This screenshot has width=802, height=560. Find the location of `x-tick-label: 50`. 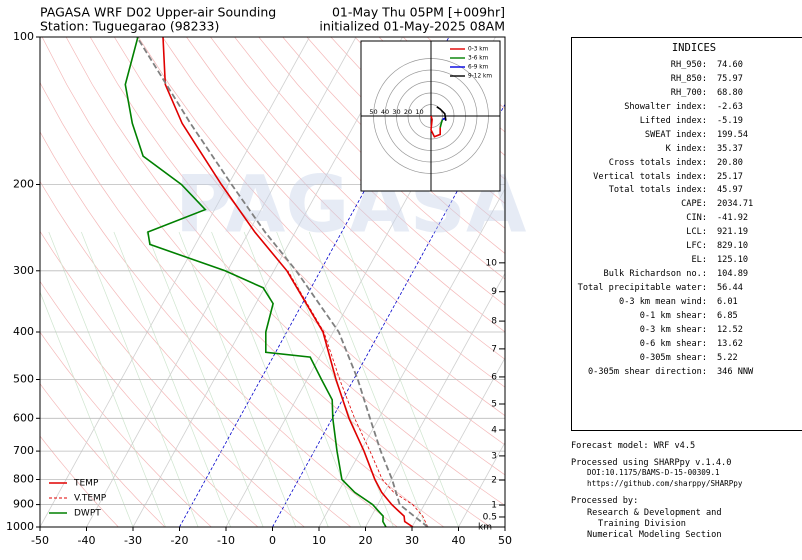

x-tick-label: 50 is located at coordinates (505, 540).